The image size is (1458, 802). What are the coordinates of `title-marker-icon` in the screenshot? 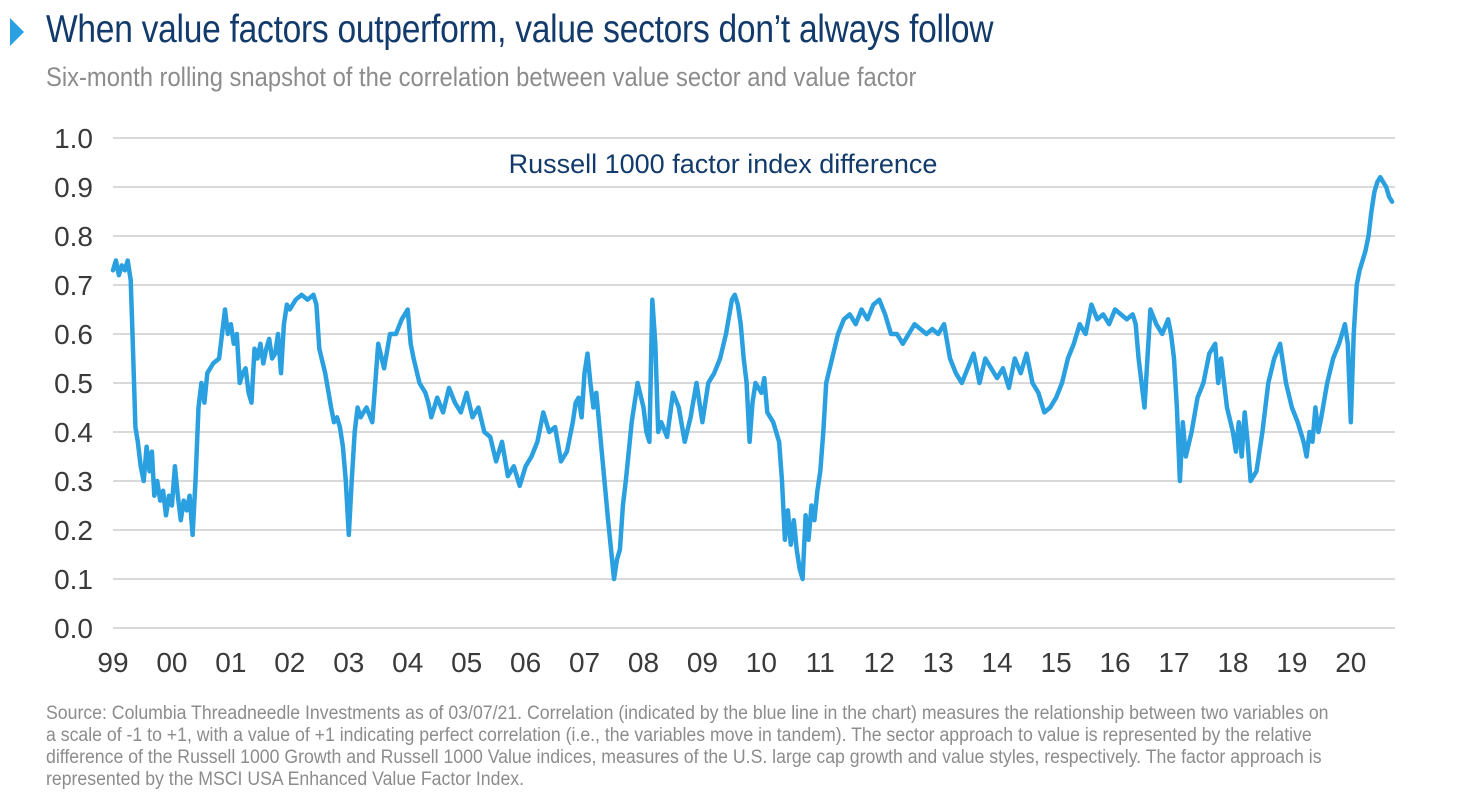 It's located at (17, 32).